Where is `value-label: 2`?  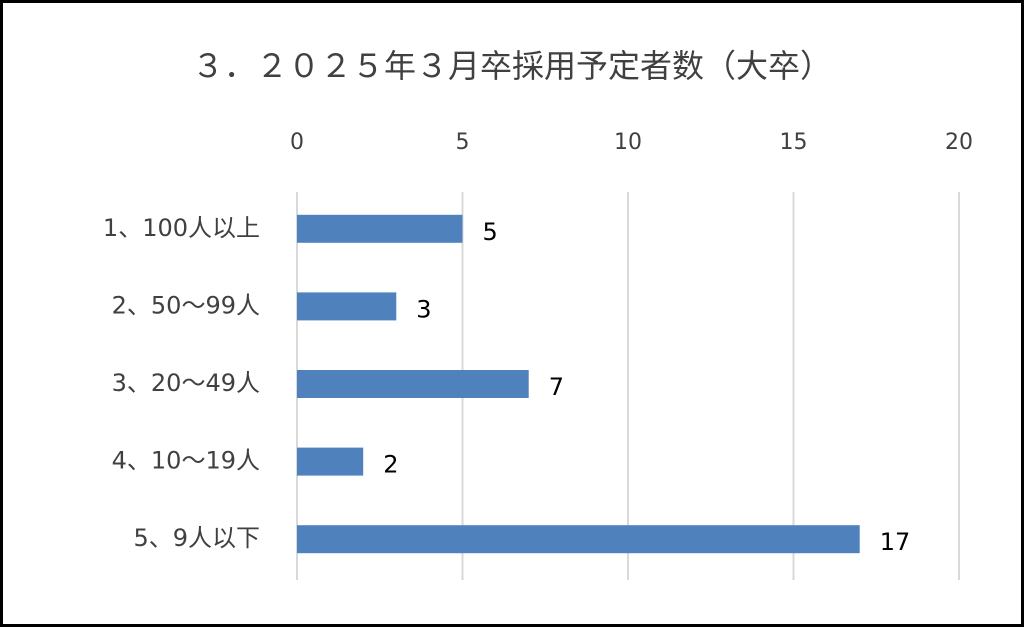
value-label: 2 is located at coordinates (390, 465).